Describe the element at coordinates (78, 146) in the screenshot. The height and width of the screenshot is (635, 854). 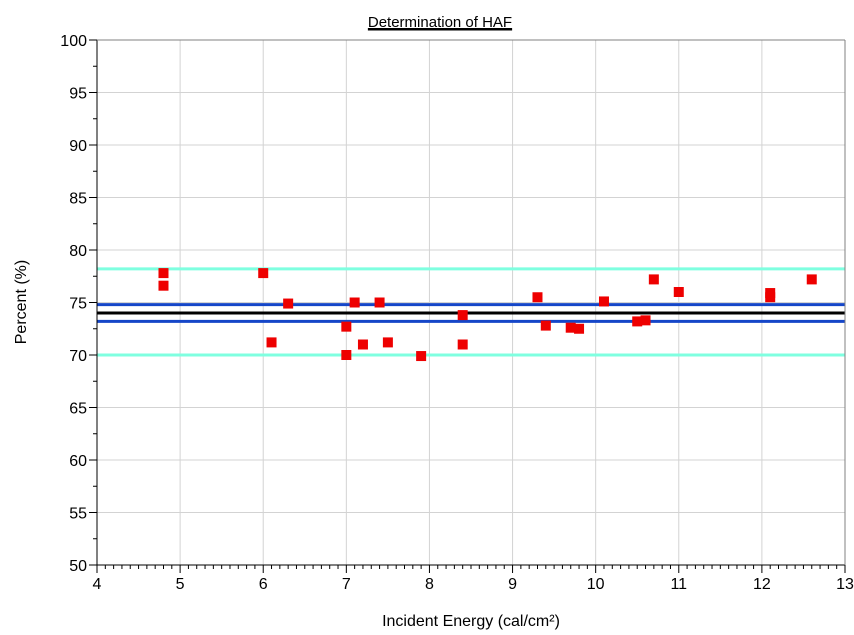
I see `y-tick-label: 90` at that location.